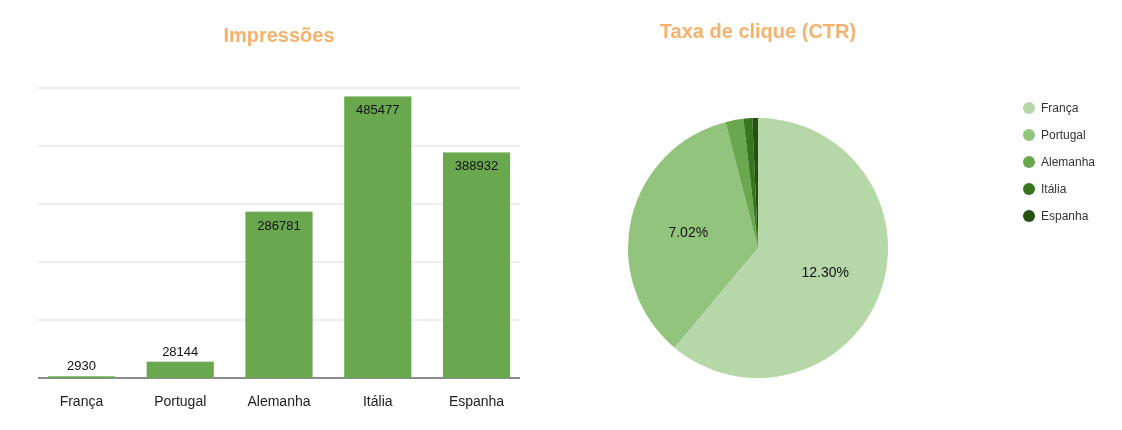 This screenshot has width=1122, height=430. I want to click on x-tick-label: Itália, so click(377, 401).